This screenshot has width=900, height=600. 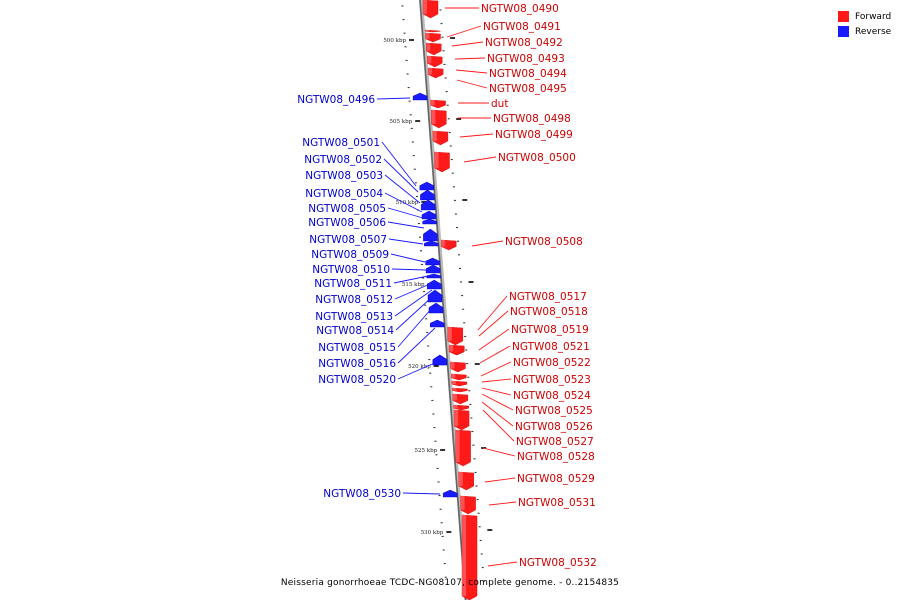 I want to click on gene-label: NGTW08_0504, so click(x=344, y=194).